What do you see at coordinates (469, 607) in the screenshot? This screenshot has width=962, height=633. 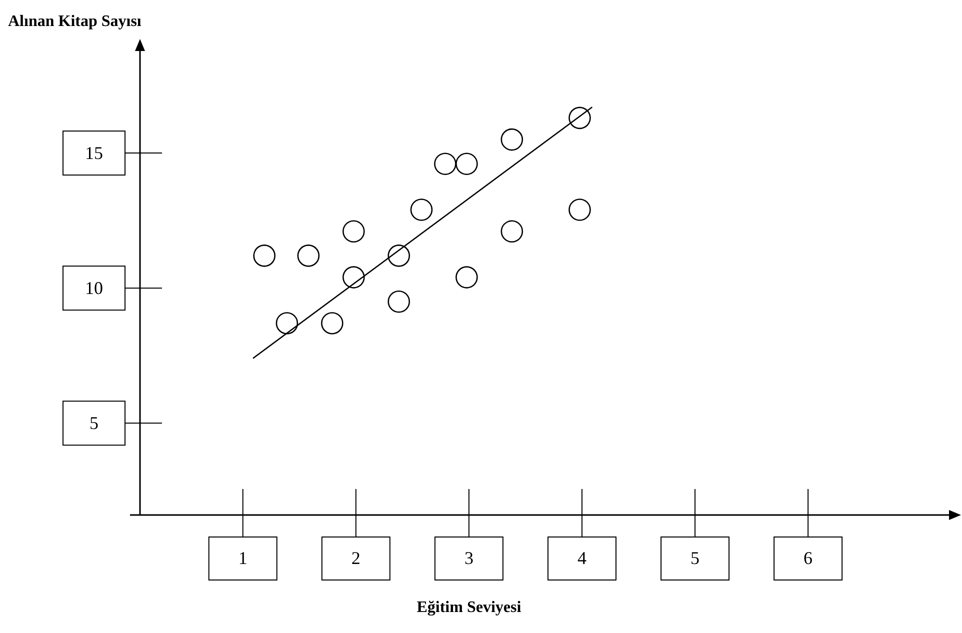 I see `x-axis-title: Eğitim Seviyesi` at bounding box center [469, 607].